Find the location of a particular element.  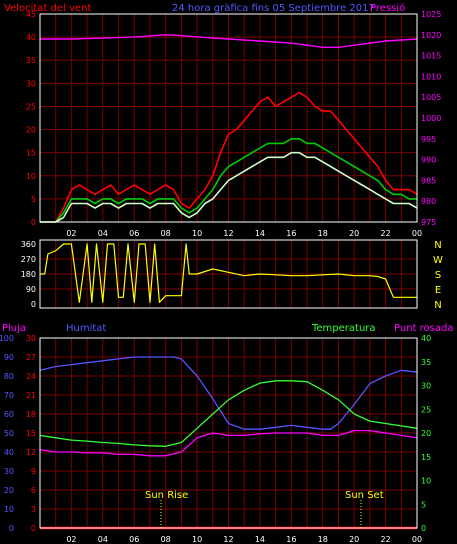

rain-y-tick: 6 is located at coordinates (33, 490).